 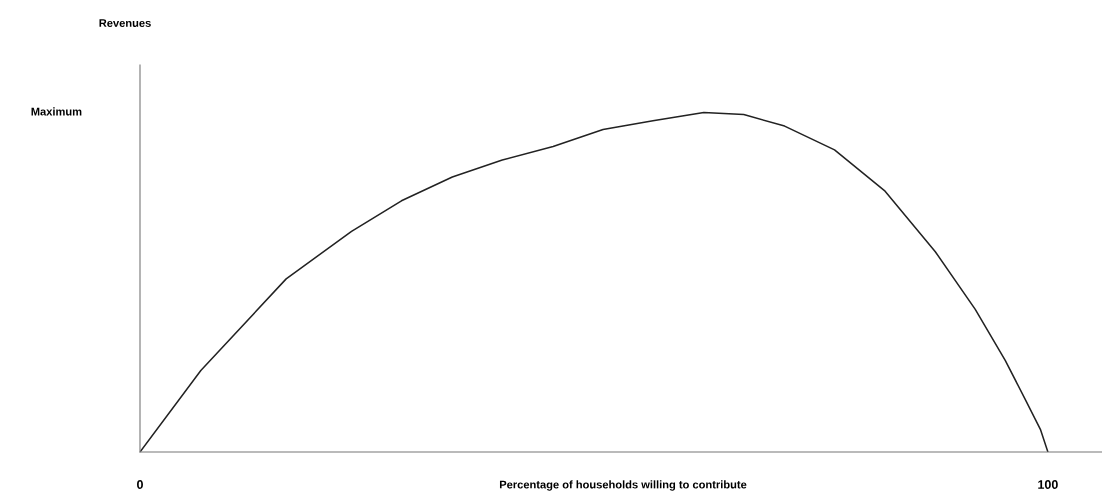 I want to click on text: Revenues, so click(x=125, y=23).